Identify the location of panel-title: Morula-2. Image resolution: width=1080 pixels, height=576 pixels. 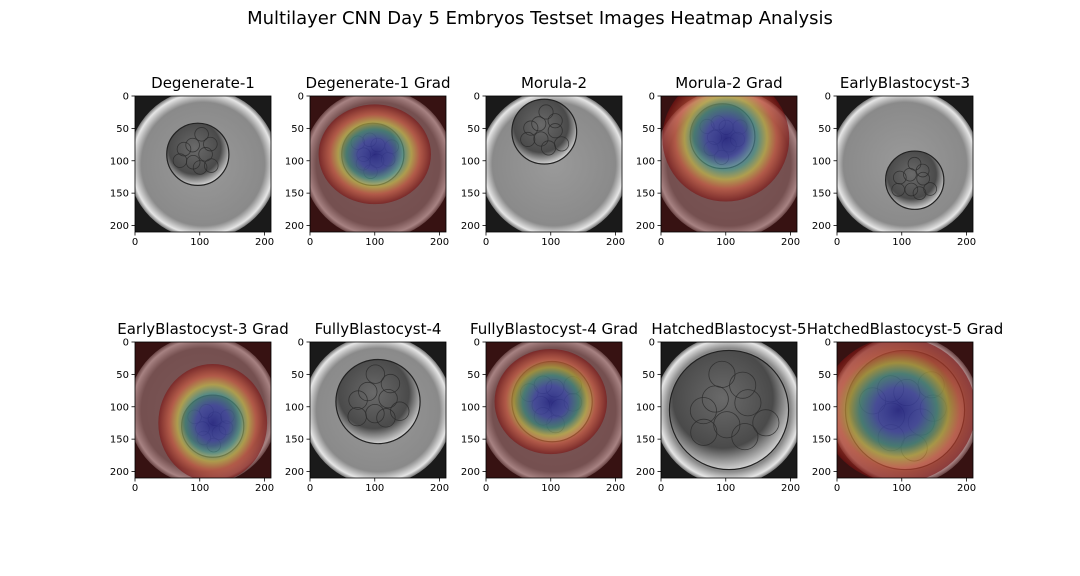
(554, 83).